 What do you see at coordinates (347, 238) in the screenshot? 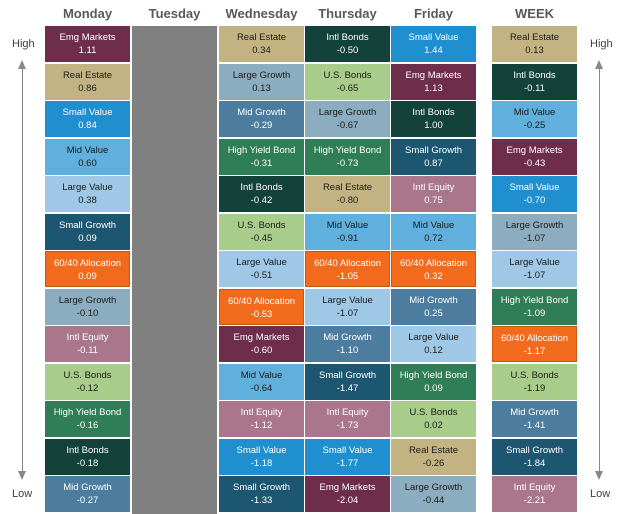
I see `cell-return-value: -0.91` at bounding box center [347, 238].